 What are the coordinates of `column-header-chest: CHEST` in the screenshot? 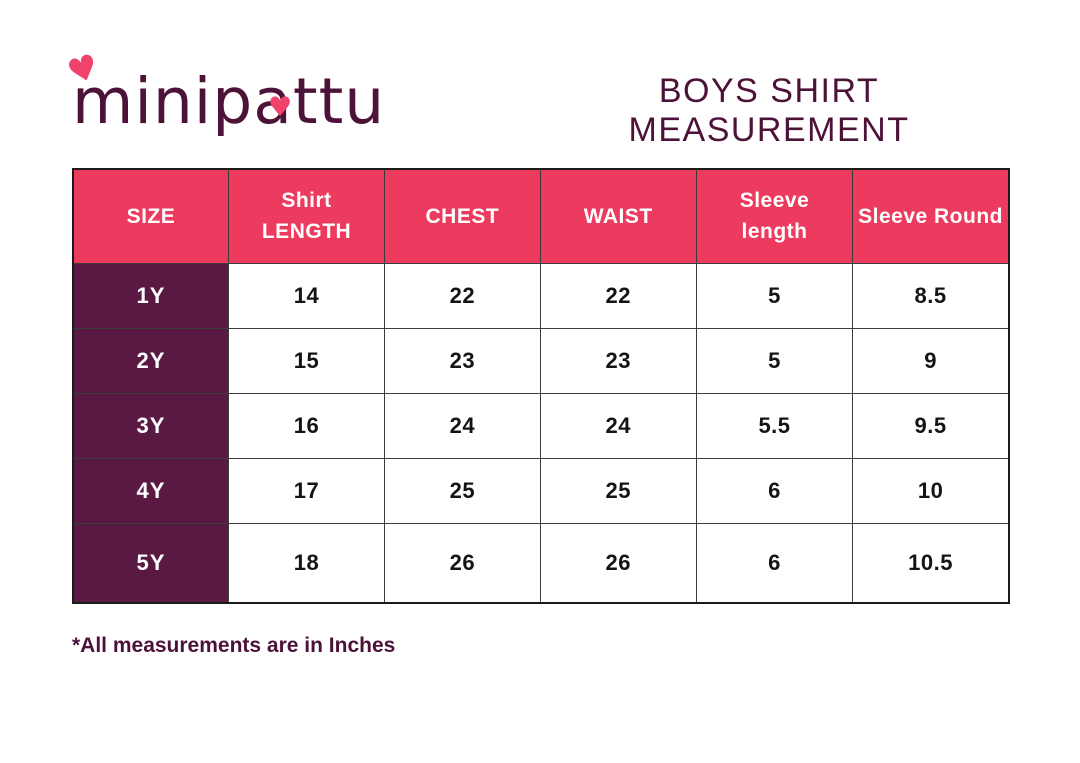 It's located at (462, 216).